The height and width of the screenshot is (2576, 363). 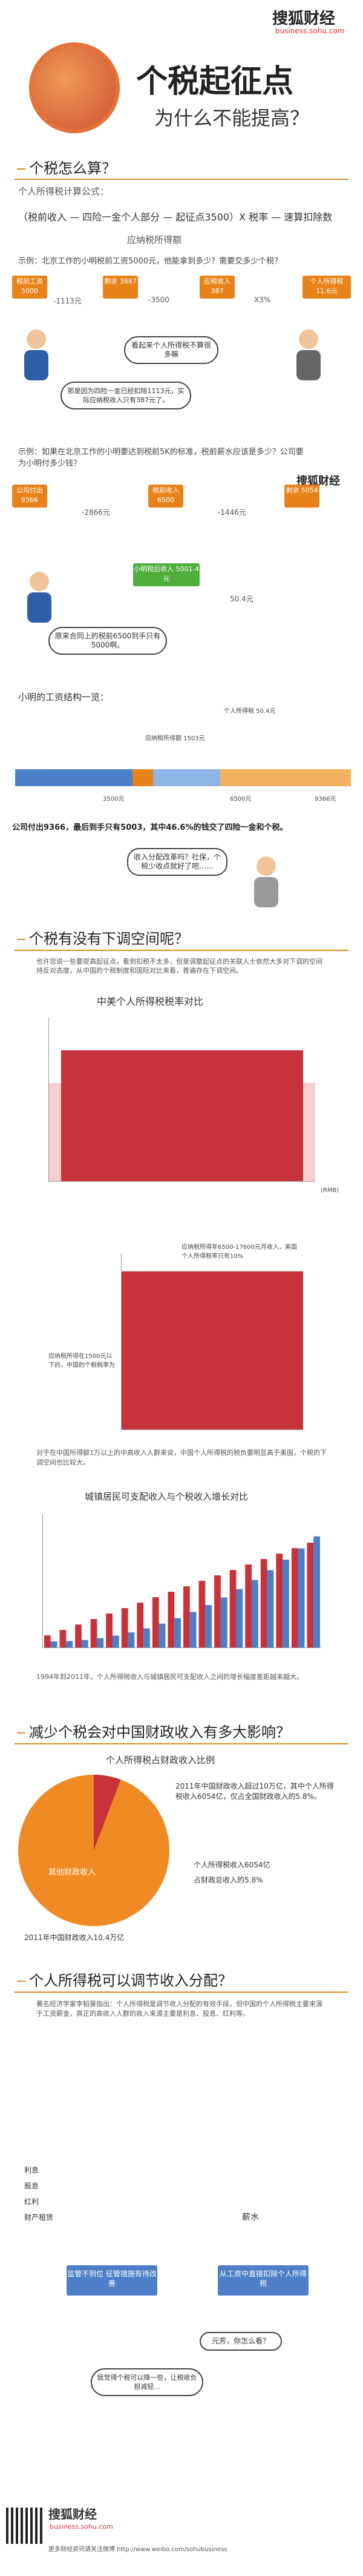 I want to click on bubble-5: 元芳，你怎么看？, so click(x=241, y=2341).